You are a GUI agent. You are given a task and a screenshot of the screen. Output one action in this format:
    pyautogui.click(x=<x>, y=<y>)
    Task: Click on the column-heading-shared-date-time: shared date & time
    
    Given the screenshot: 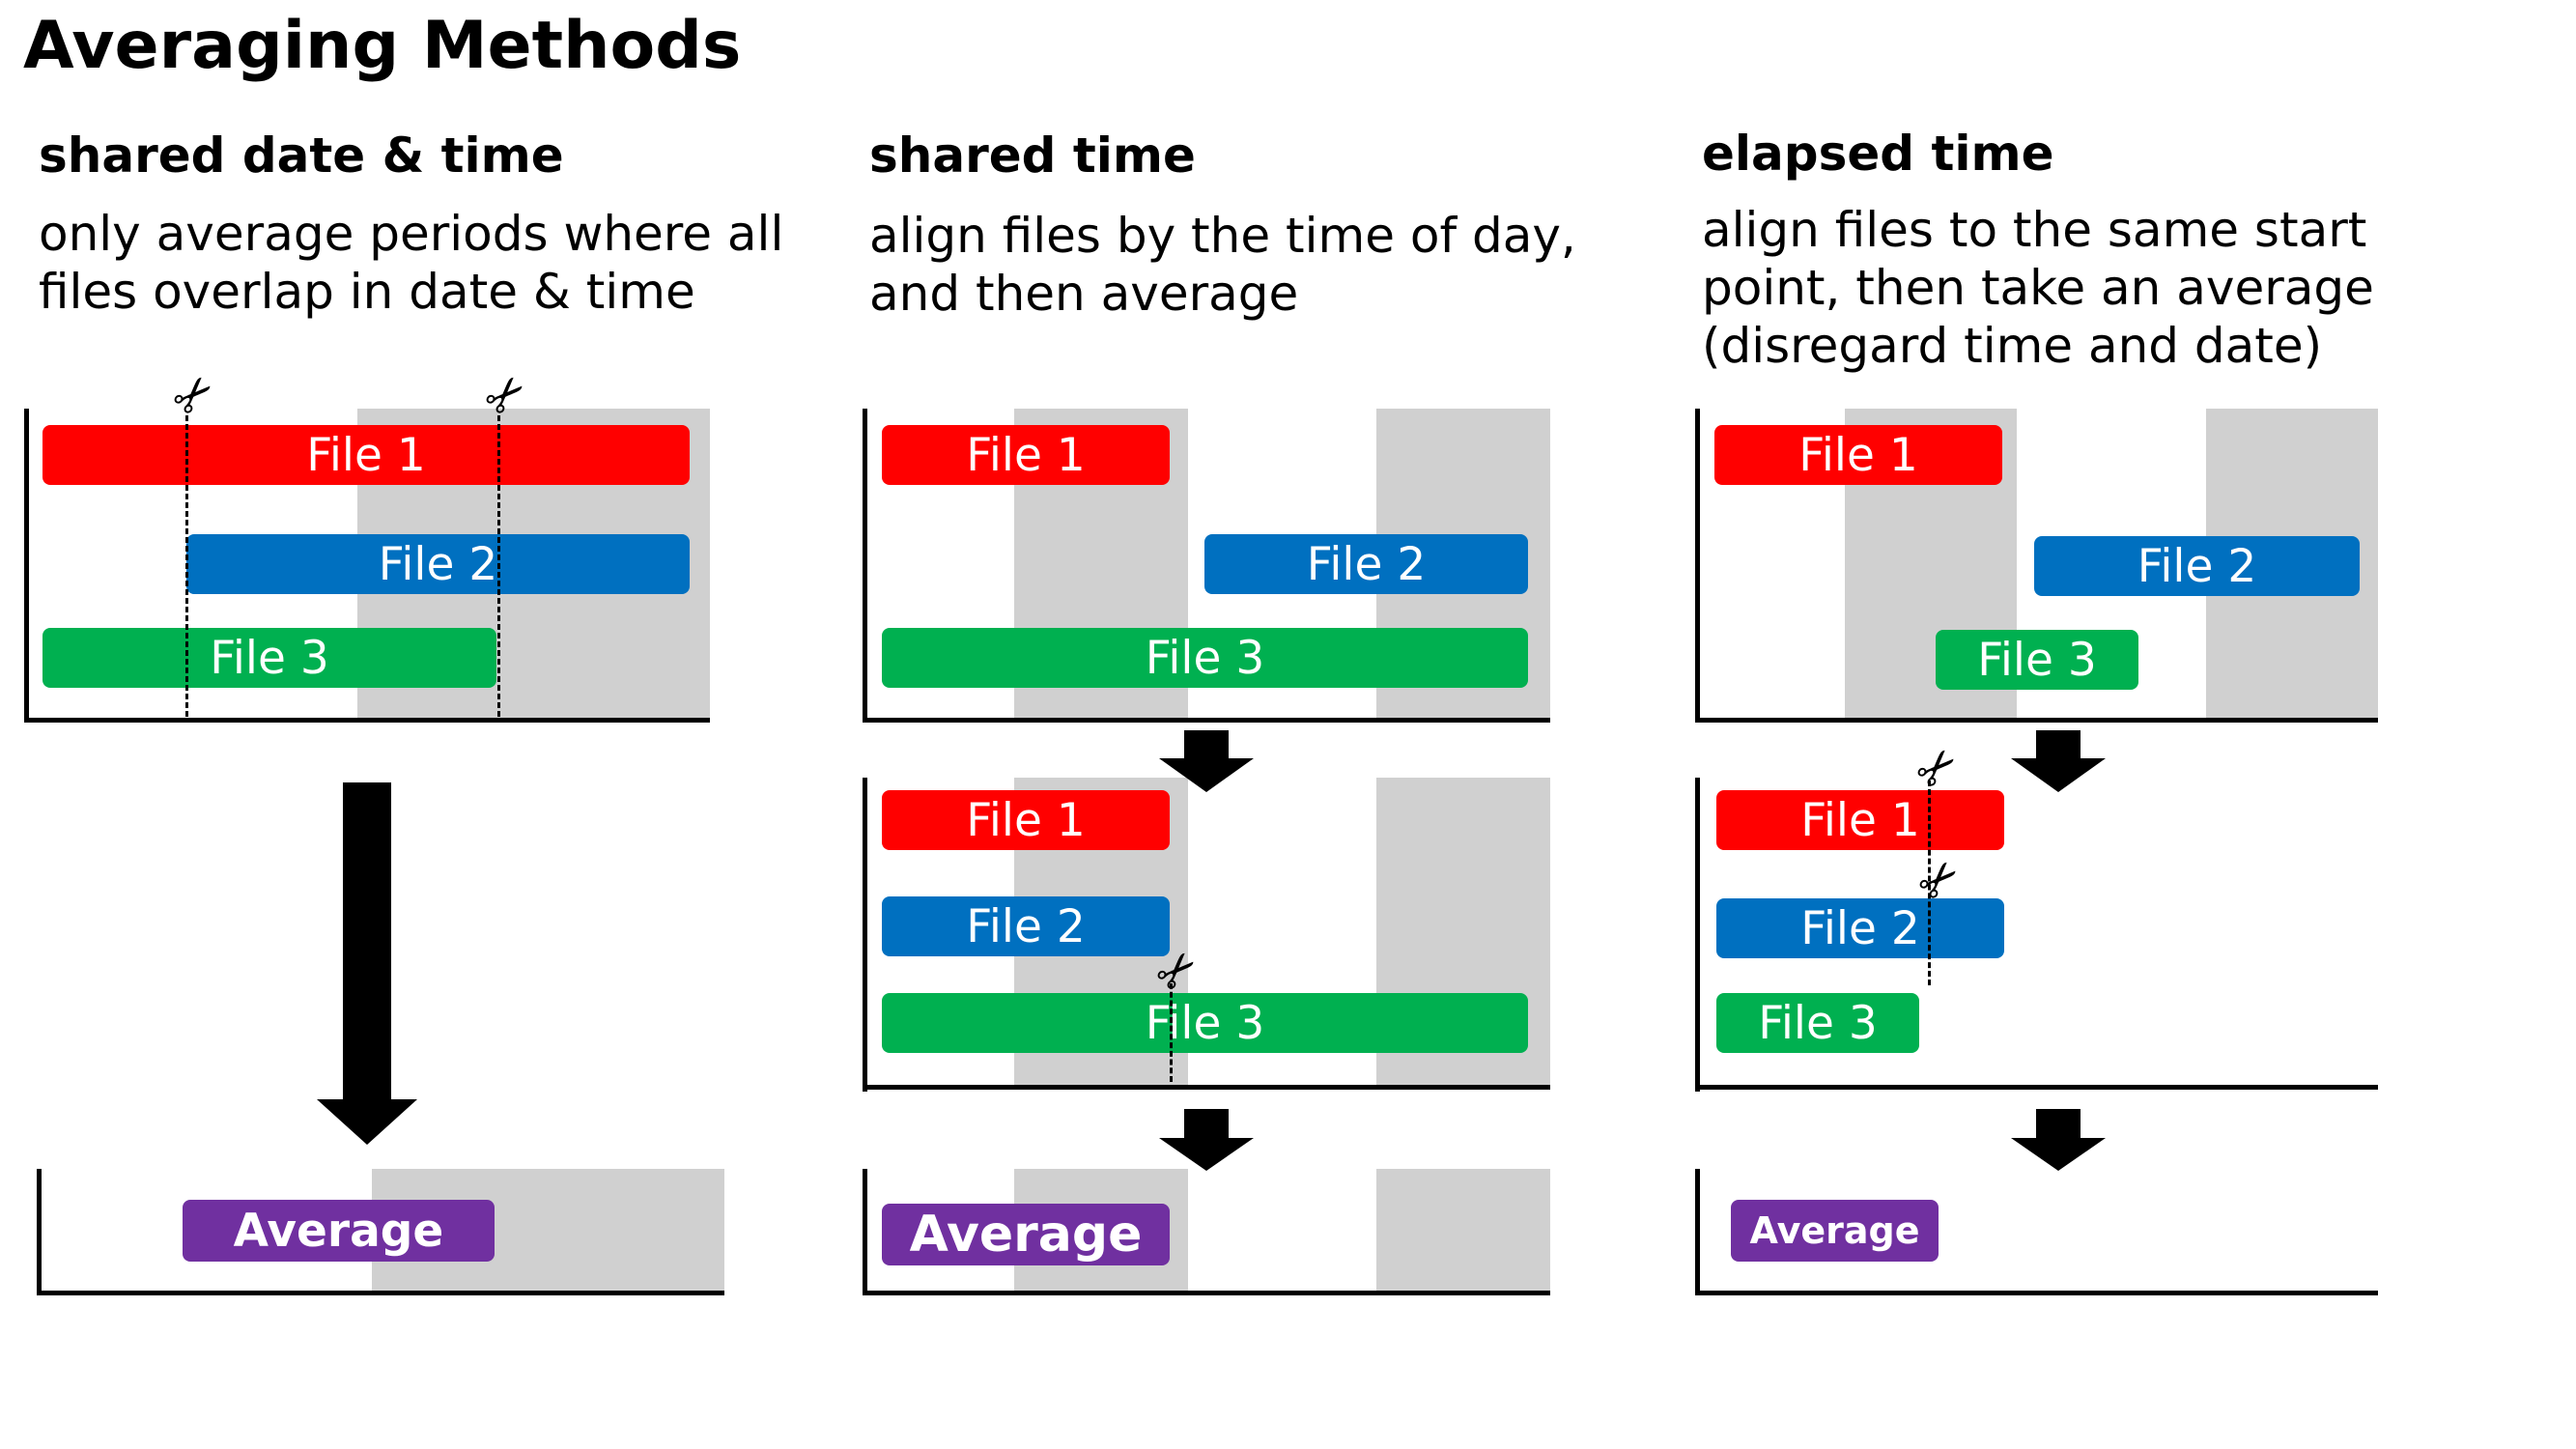 What is the action you would take?
    pyautogui.click(x=301, y=156)
    